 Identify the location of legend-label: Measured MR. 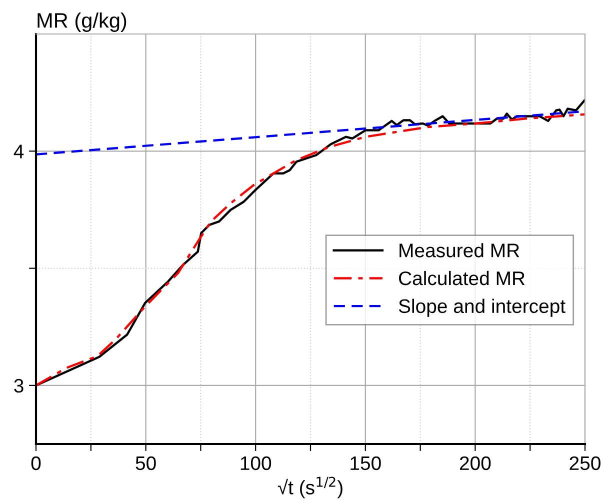
(460, 250).